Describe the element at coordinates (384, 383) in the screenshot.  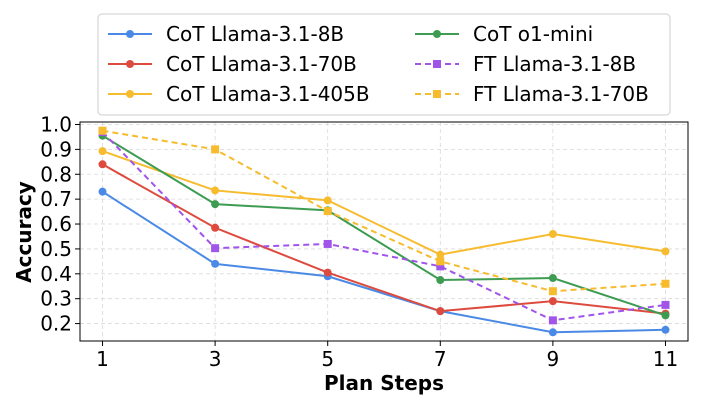
I see `x-axis-title: Plan Steps` at that location.